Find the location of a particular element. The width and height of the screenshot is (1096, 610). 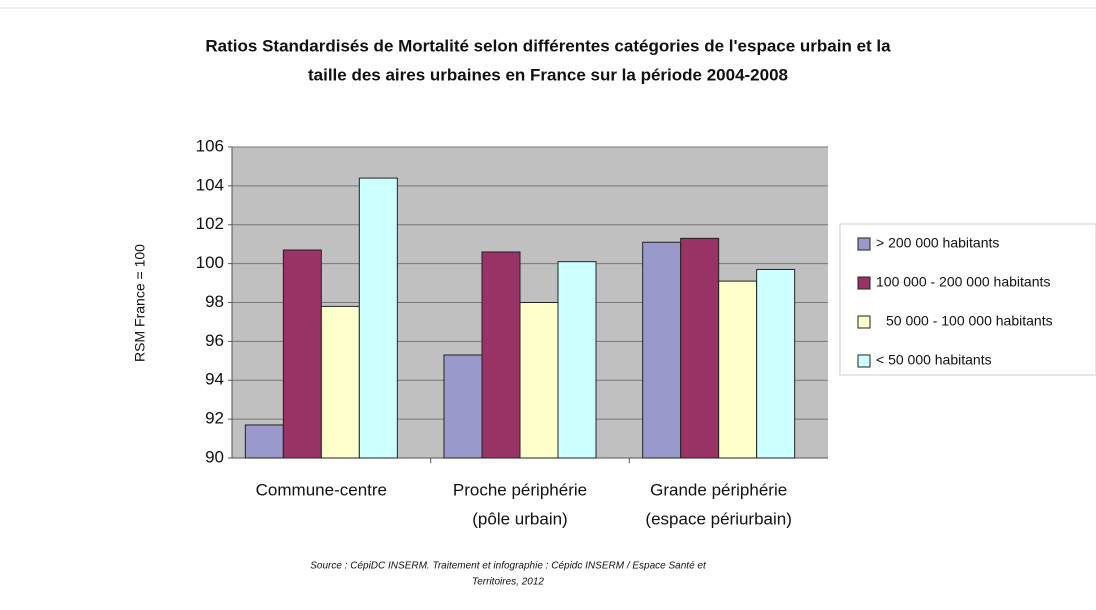

x-tick-label: (pôle urbain) is located at coordinates (519, 518).